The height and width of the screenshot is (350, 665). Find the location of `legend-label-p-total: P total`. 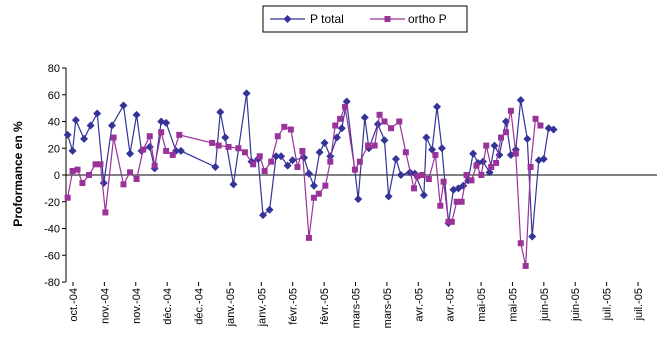

legend-label-p-total: P total is located at coordinates (327, 19).